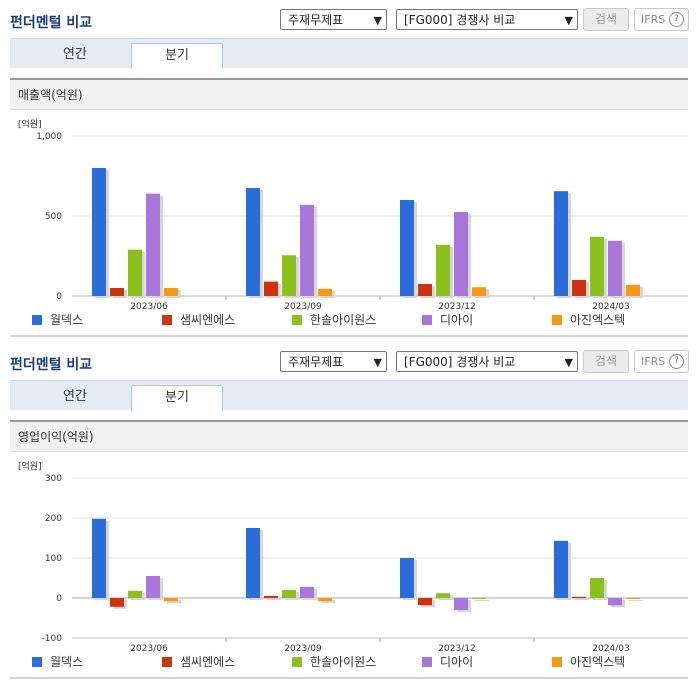 Image resolution: width=696 pixels, height=684 pixels. I want to click on x-tick-label: 2023/09, so click(303, 307).